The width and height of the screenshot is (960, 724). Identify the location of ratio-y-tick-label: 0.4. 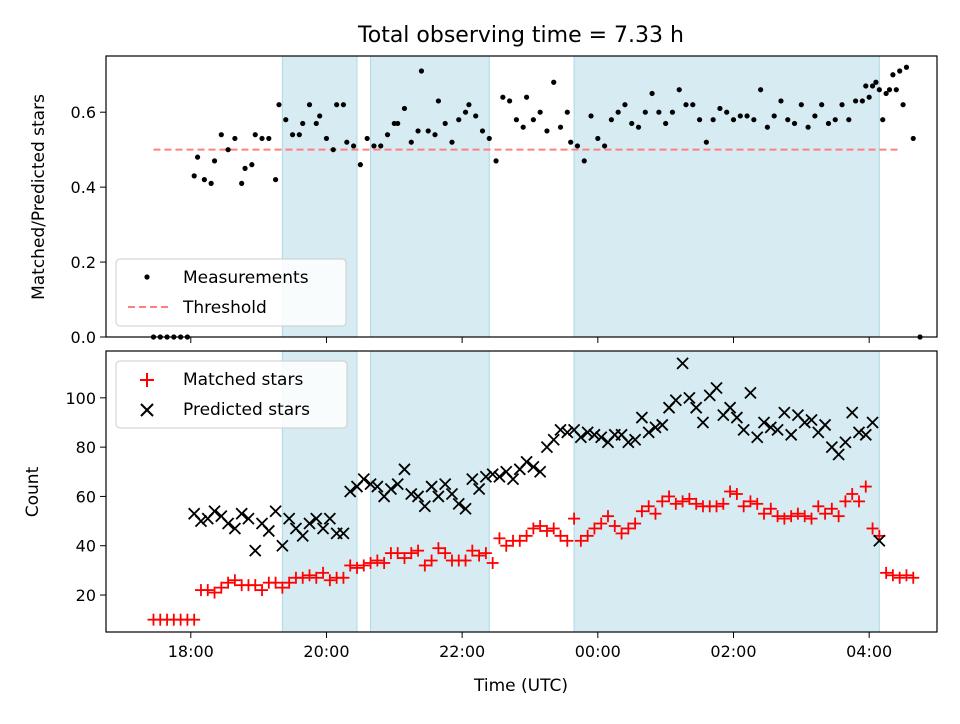
(83, 187).